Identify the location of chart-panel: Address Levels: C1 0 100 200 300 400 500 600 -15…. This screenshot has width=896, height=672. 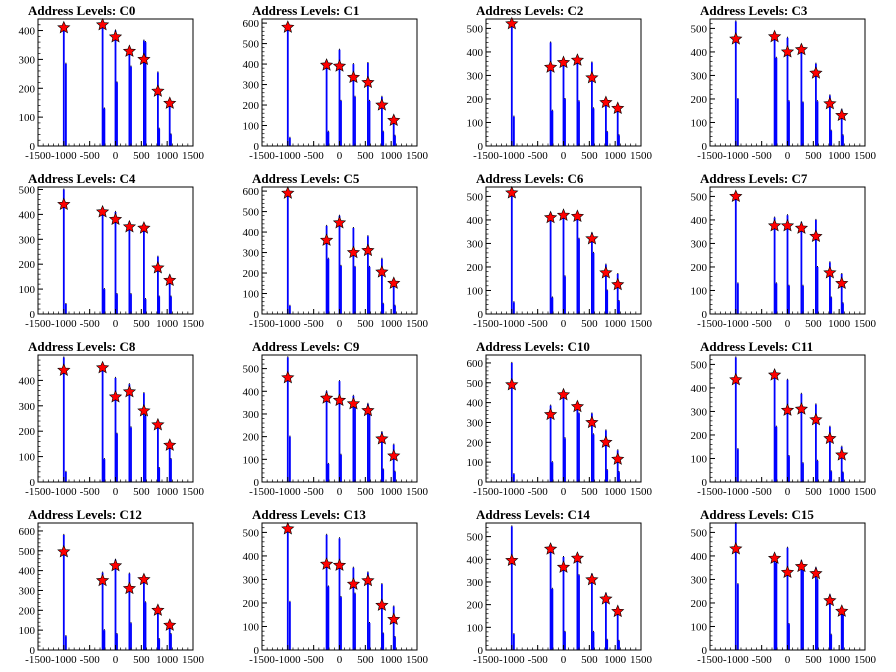
(336, 82).